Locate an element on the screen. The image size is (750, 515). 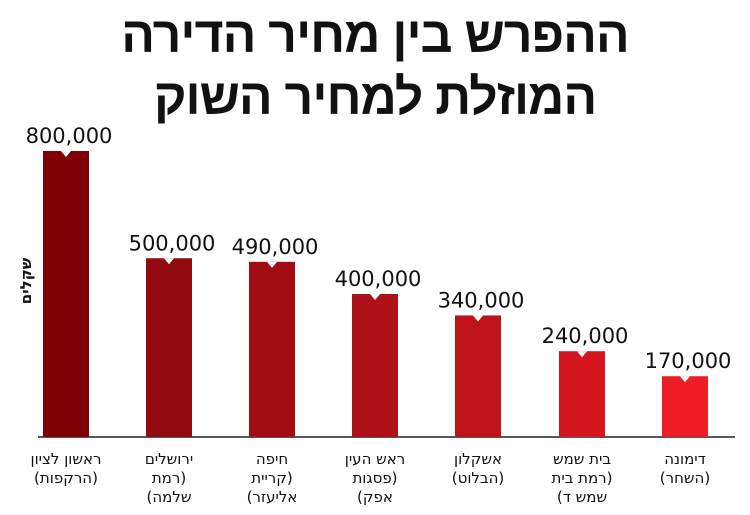
category-label-5-line-0: בית שמש is located at coordinates (582, 459).